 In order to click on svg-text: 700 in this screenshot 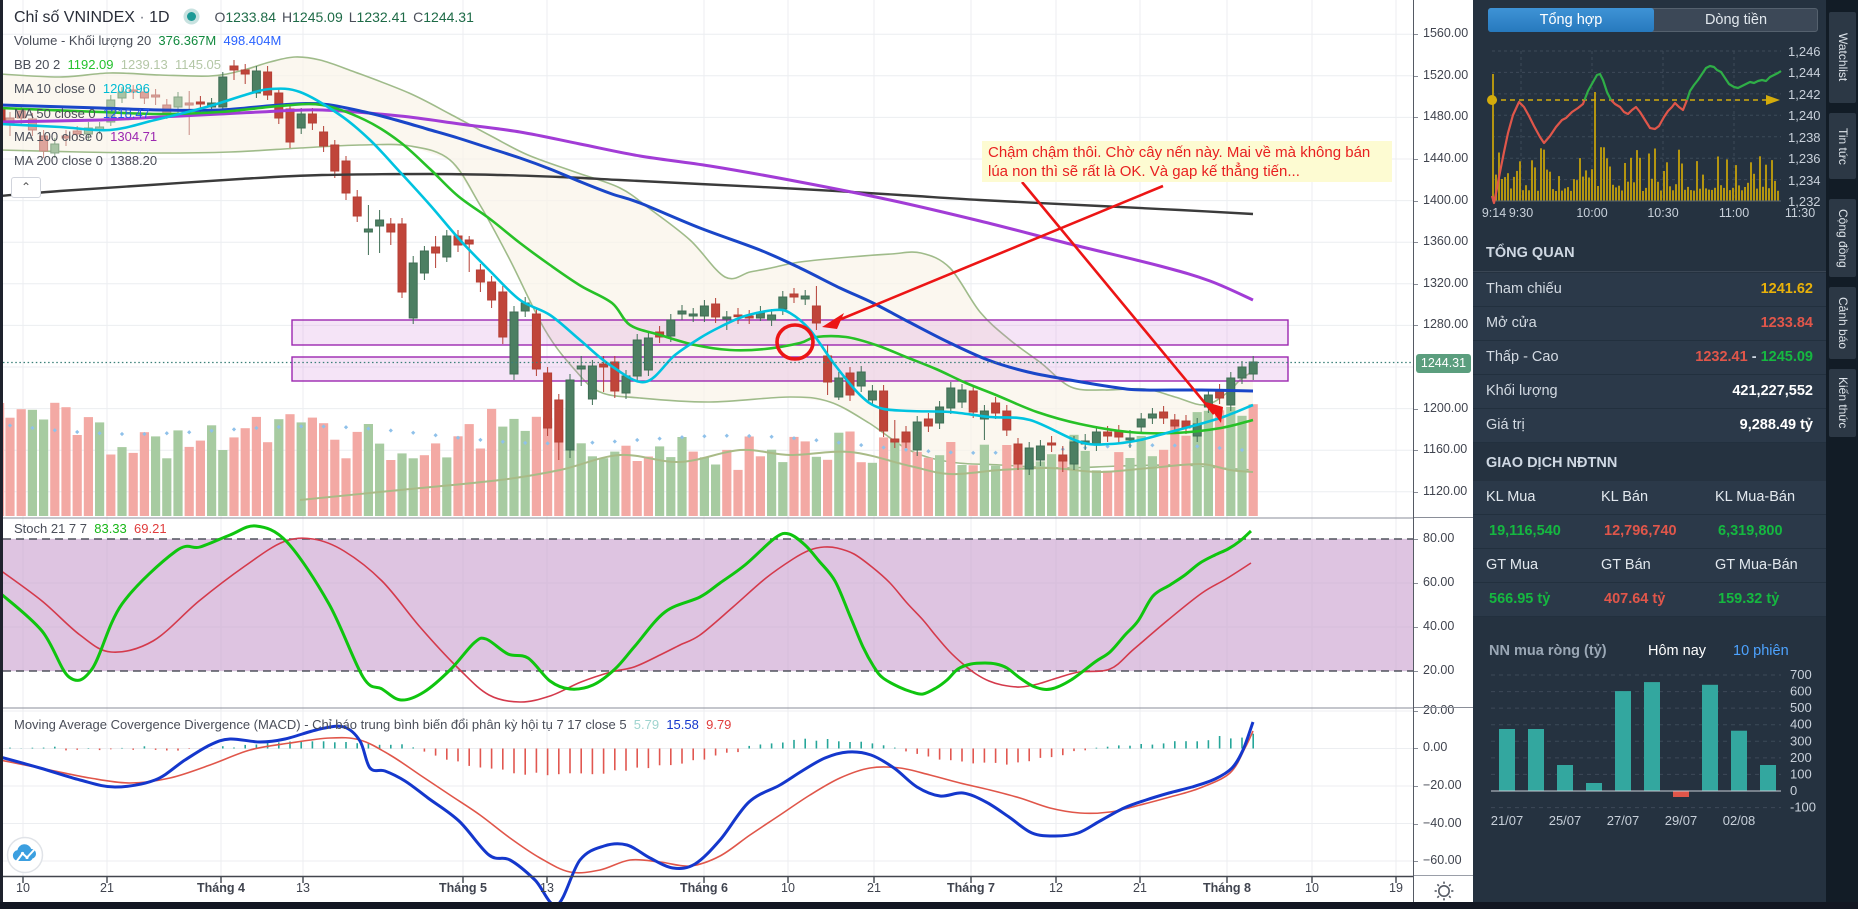, I will do `click(1801, 674)`.